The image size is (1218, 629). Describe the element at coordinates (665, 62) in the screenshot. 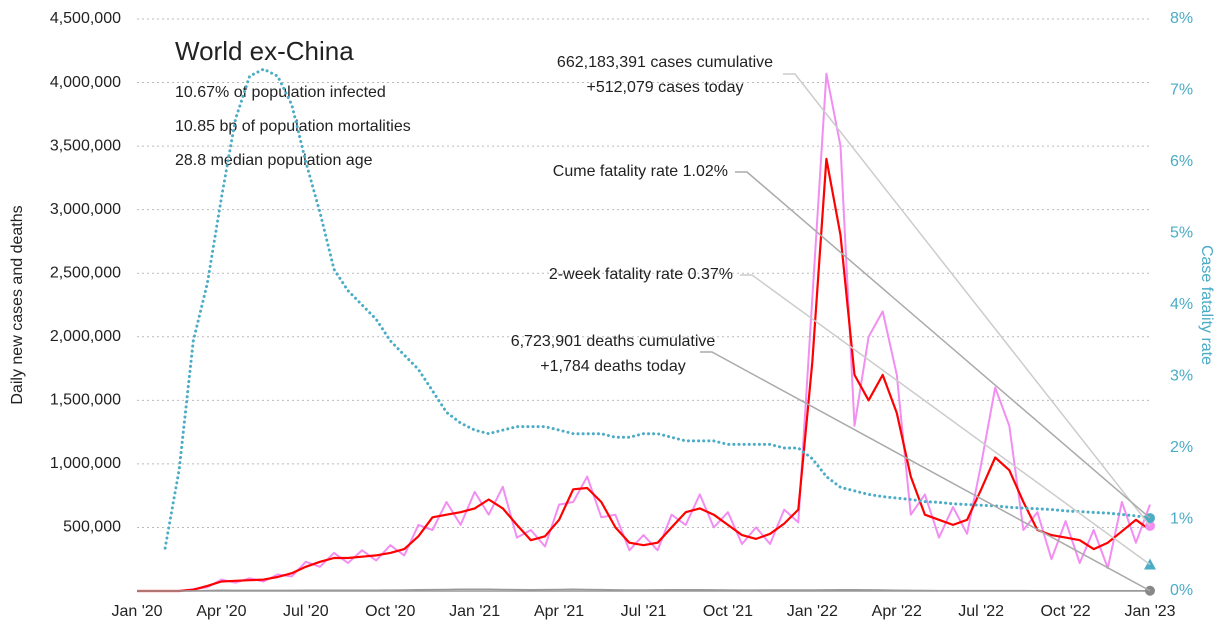

I see `annotation: 662,183,391 cases cumulative` at that location.